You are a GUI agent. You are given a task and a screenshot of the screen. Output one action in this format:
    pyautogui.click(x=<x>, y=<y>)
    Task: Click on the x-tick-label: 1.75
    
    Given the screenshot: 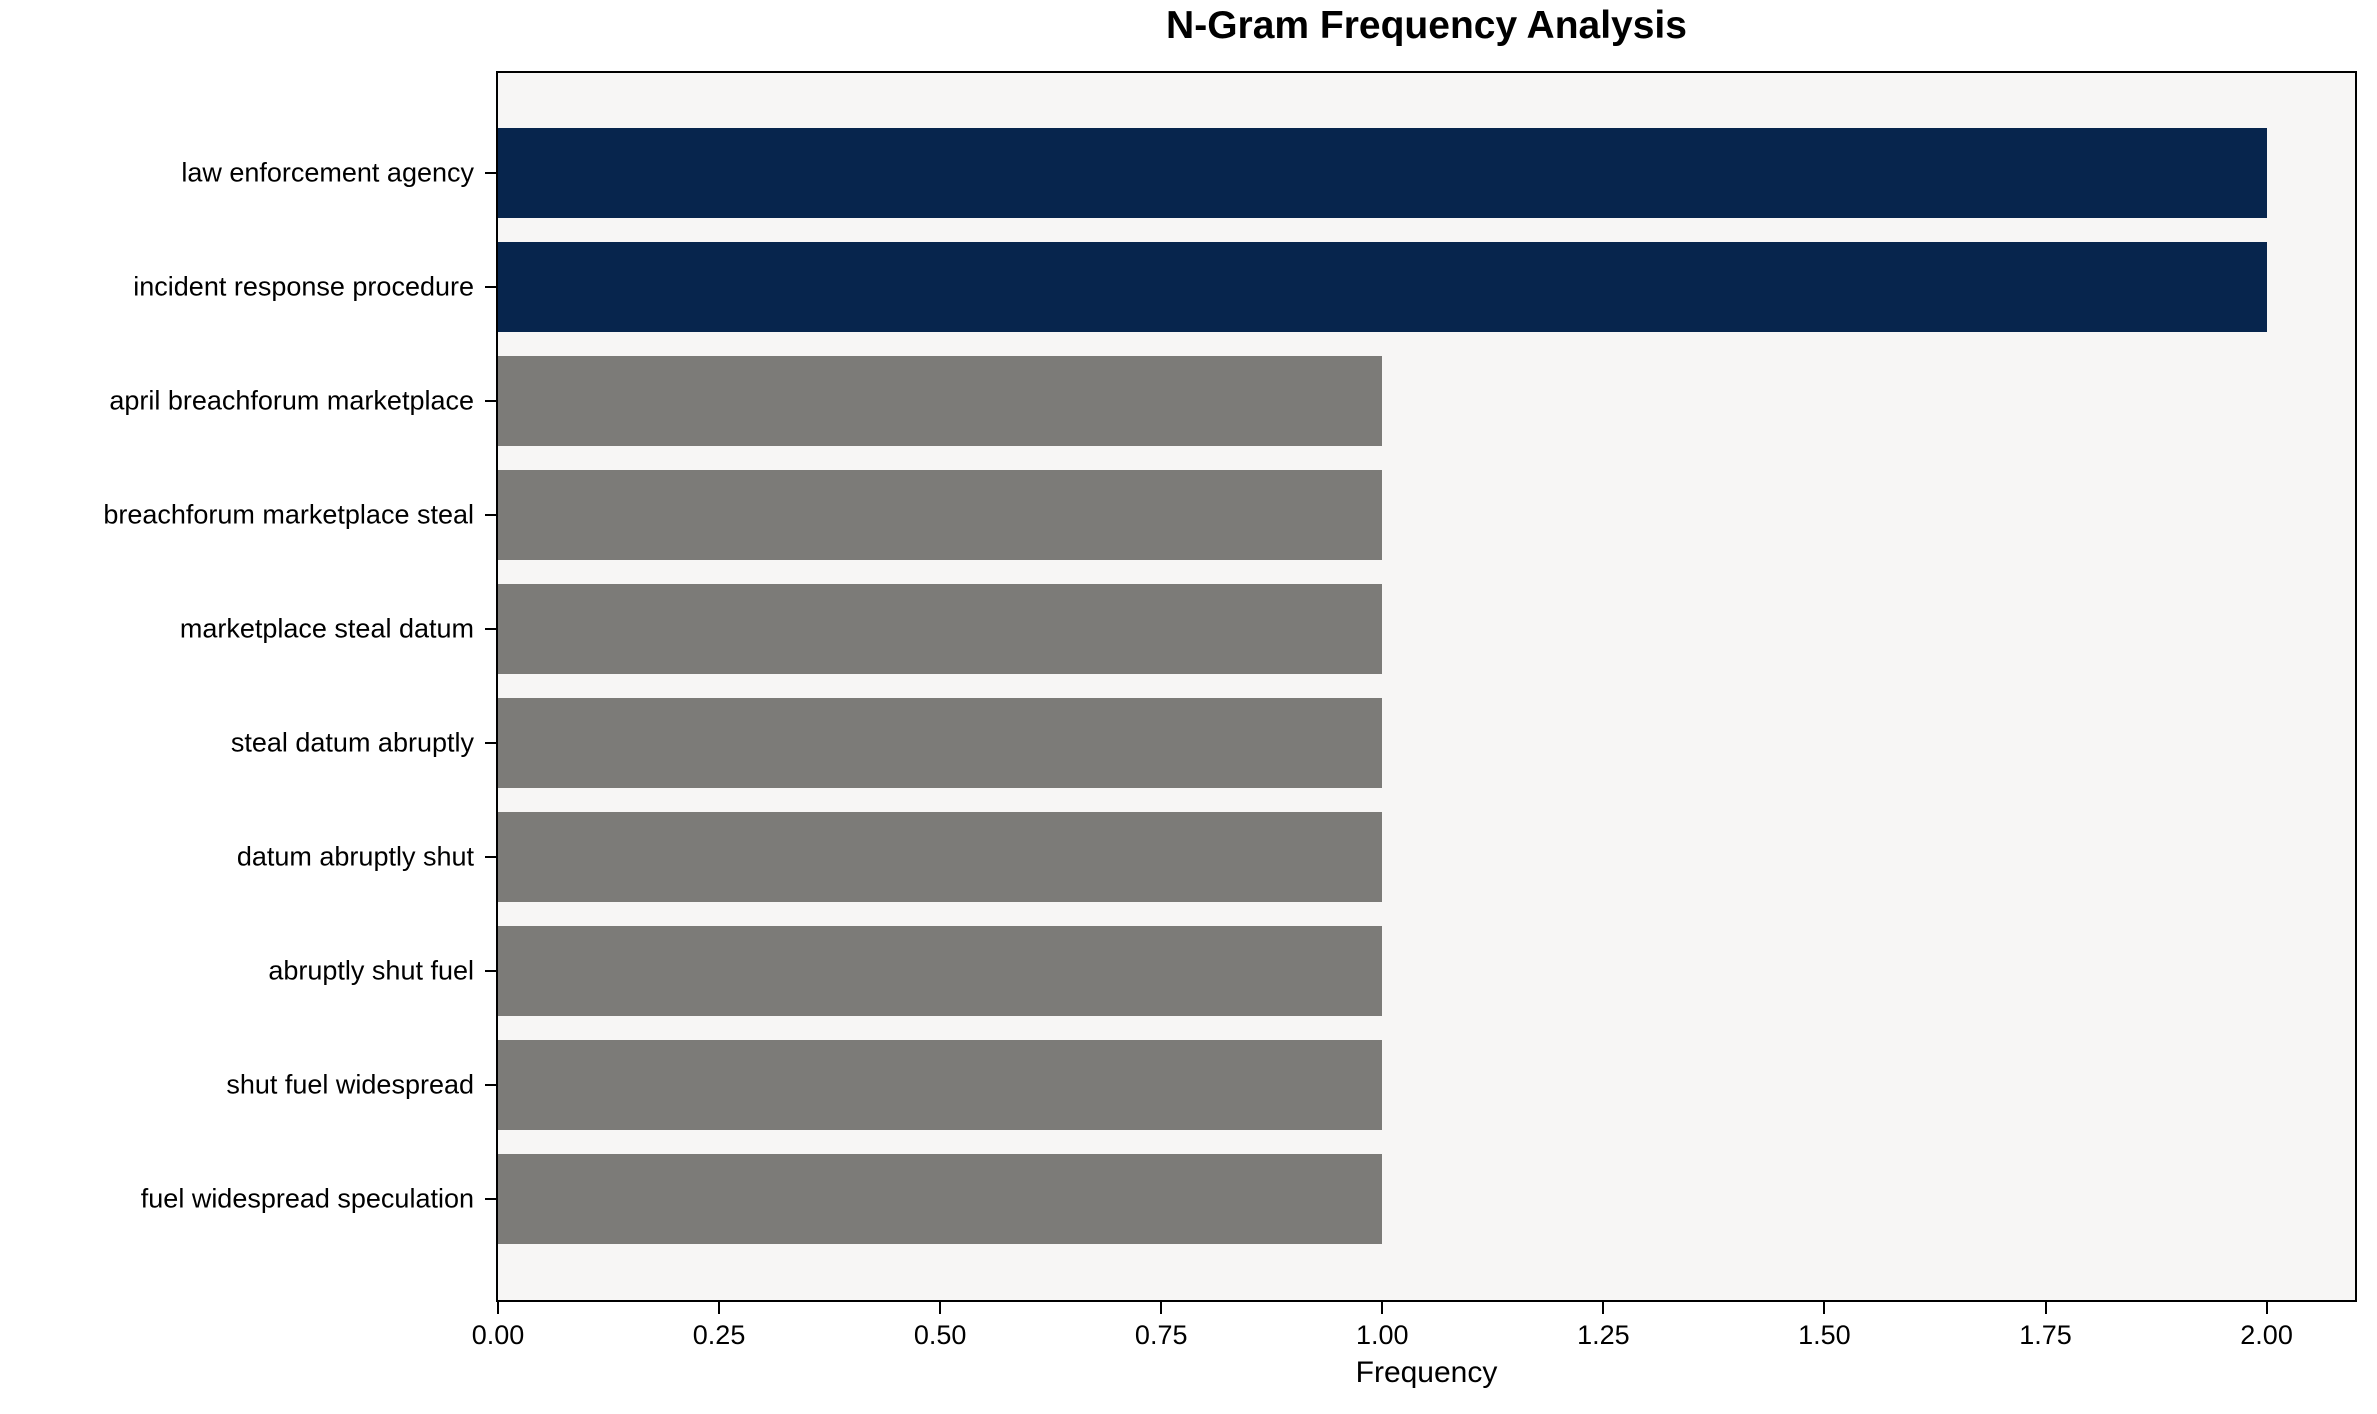 What is the action you would take?
    pyautogui.click(x=2045, y=1335)
    